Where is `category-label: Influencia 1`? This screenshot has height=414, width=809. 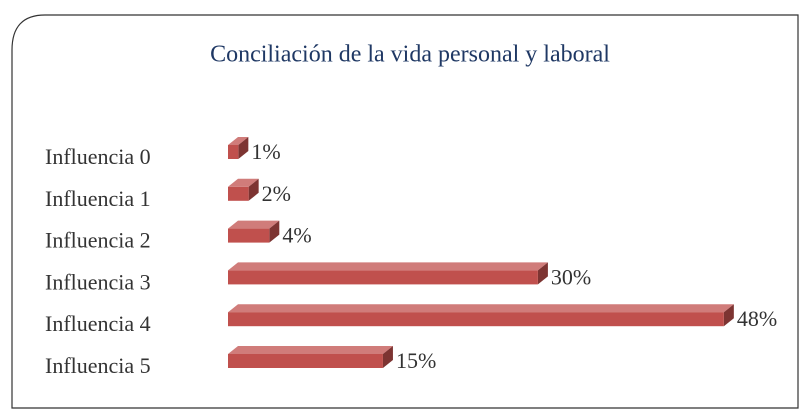 category-label: Influencia 1 is located at coordinates (98, 198).